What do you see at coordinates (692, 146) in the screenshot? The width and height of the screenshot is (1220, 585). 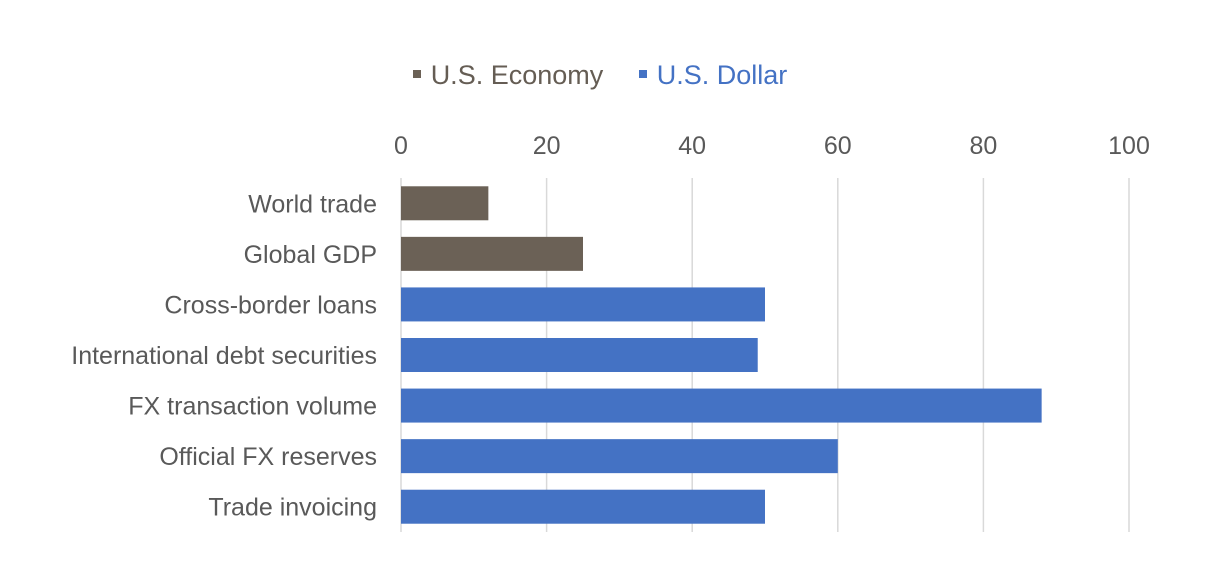 I see `x-tick-label: 40` at bounding box center [692, 146].